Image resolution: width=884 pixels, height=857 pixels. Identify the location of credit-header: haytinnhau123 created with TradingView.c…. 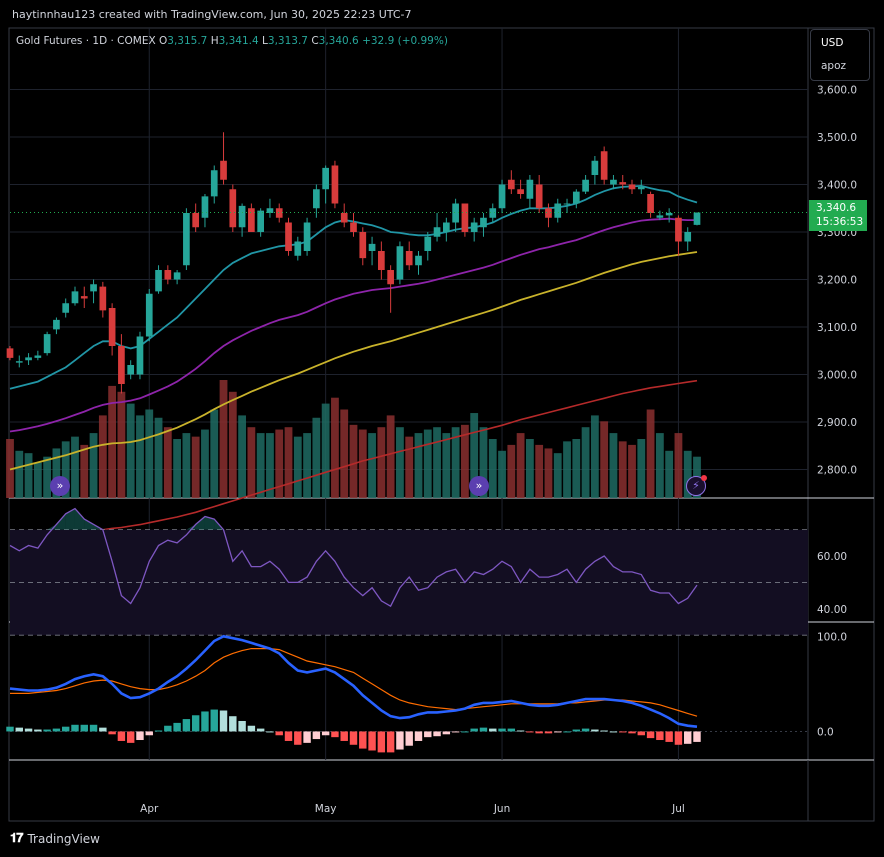
(212, 14).